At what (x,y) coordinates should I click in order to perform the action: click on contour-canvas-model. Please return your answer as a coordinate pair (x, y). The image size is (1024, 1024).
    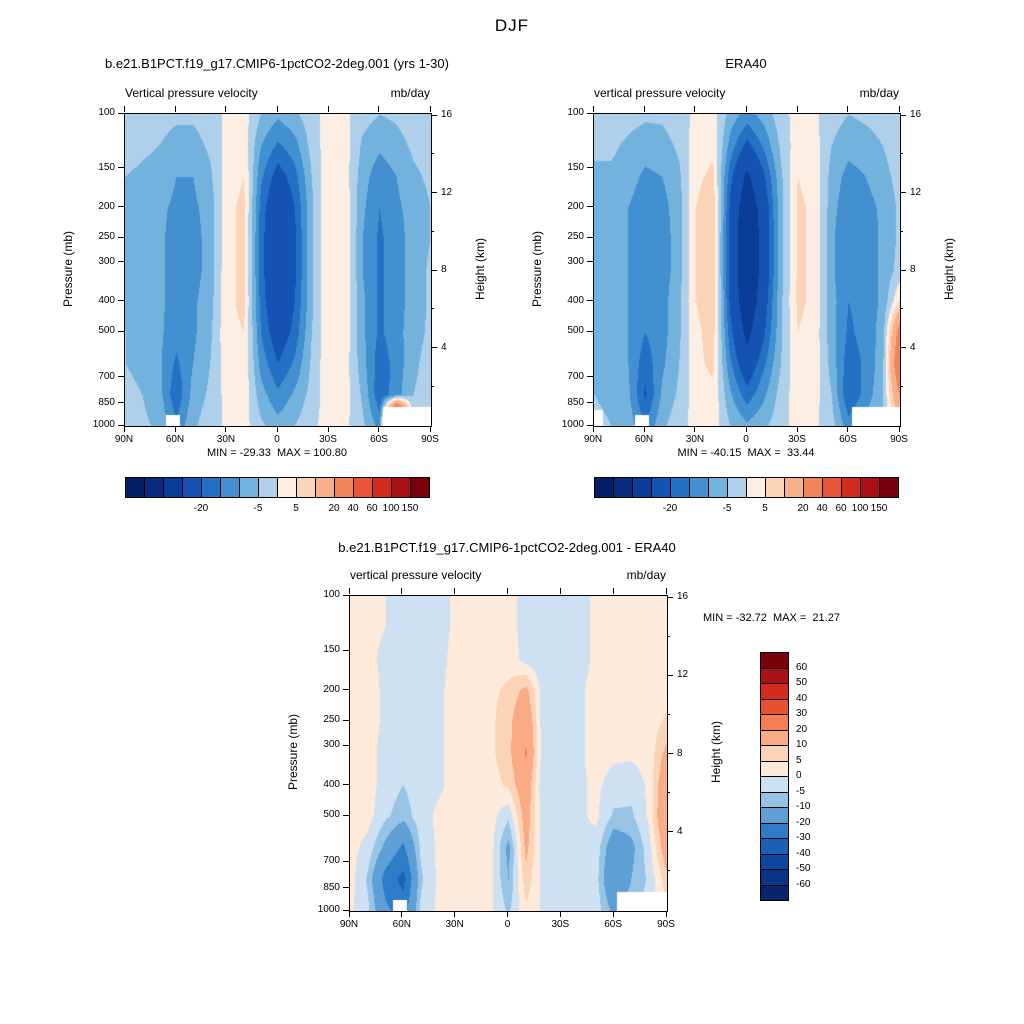
    Looking at the image, I should click on (278, 270).